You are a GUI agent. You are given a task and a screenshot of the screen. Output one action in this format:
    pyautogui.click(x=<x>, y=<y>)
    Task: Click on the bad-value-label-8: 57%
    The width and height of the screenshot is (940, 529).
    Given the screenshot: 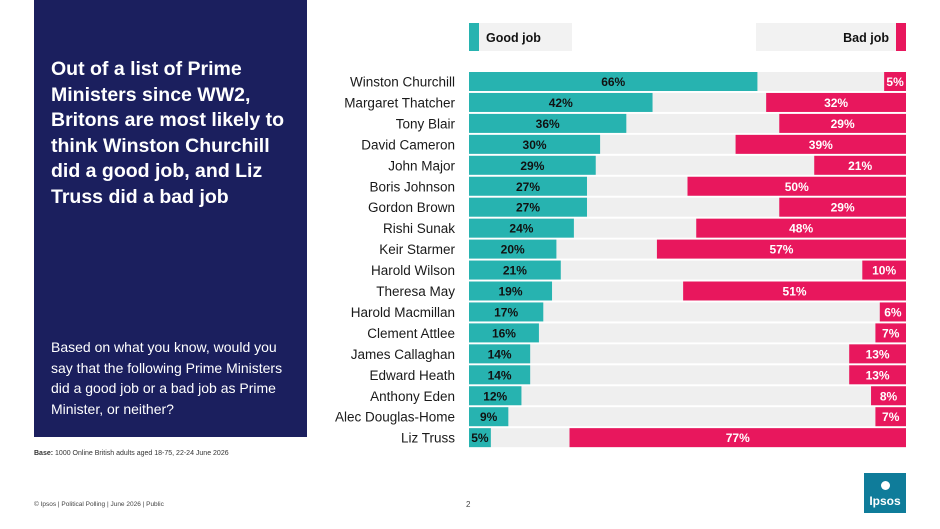 What is the action you would take?
    pyautogui.click(x=781, y=250)
    